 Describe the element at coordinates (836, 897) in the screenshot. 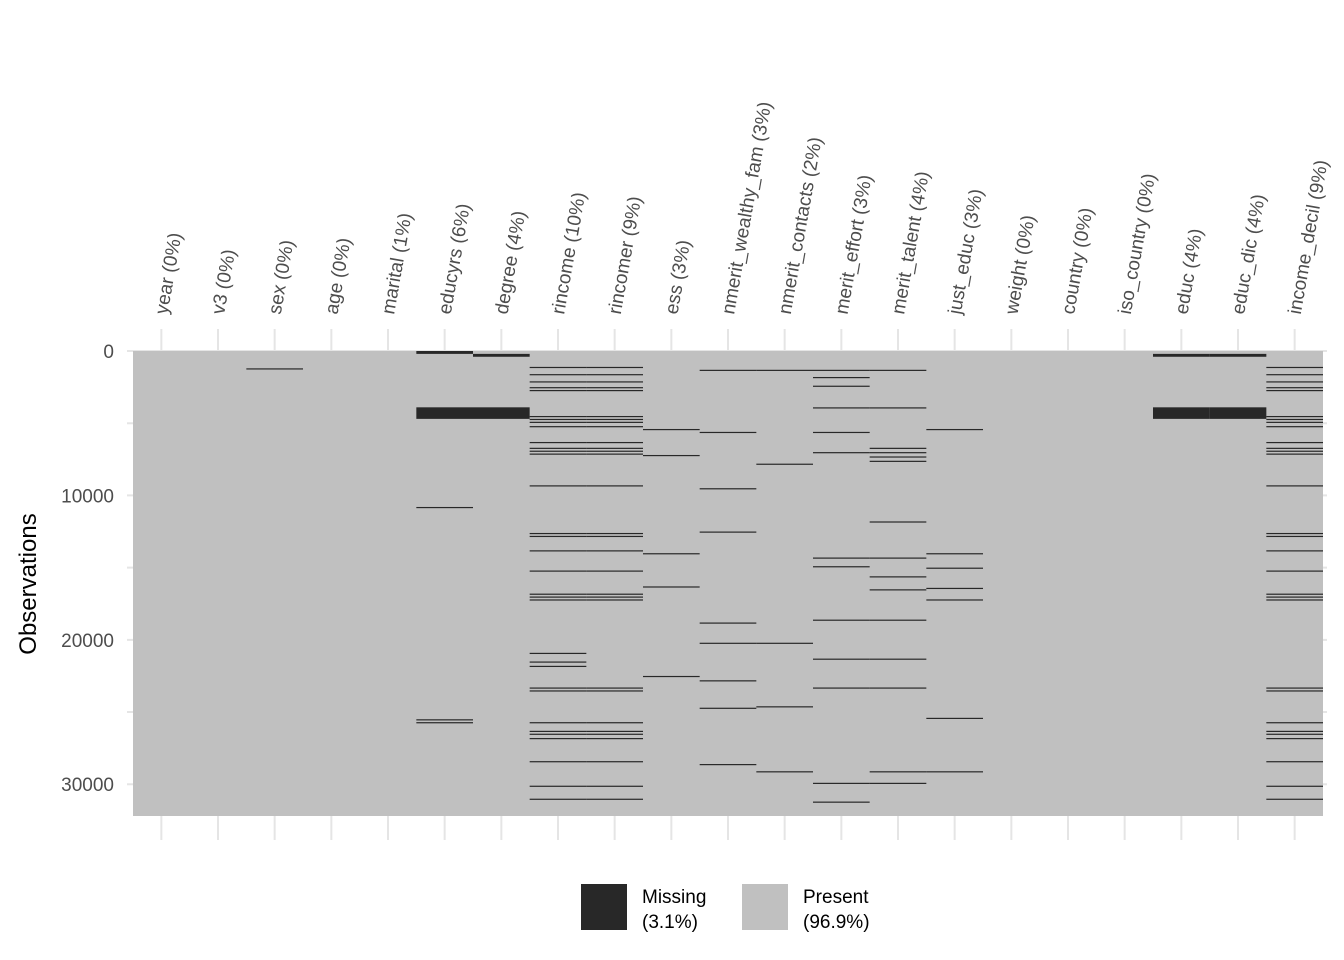

I see `legend-label: Present` at that location.